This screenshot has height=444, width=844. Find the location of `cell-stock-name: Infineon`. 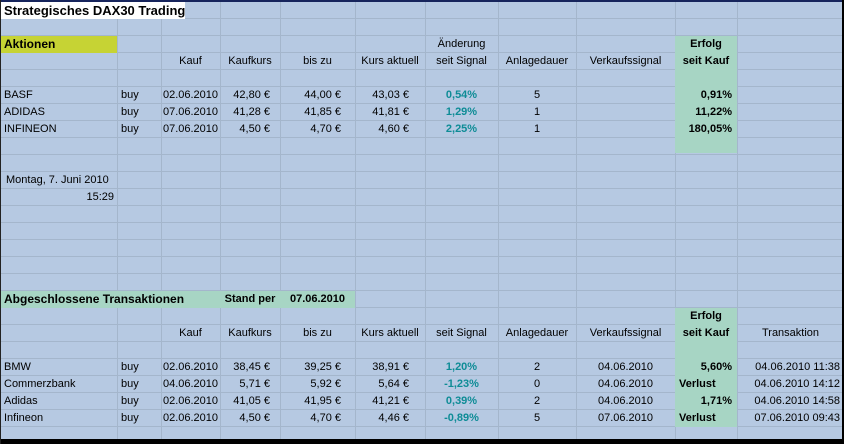

cell-stock-name: Infineon is located at coordinates (24, 418).